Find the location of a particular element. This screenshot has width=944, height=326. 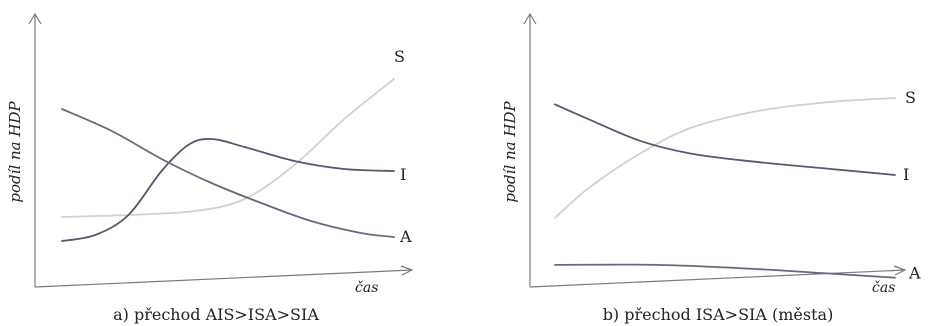

x-axis-b is located at coordinates (717, 278).